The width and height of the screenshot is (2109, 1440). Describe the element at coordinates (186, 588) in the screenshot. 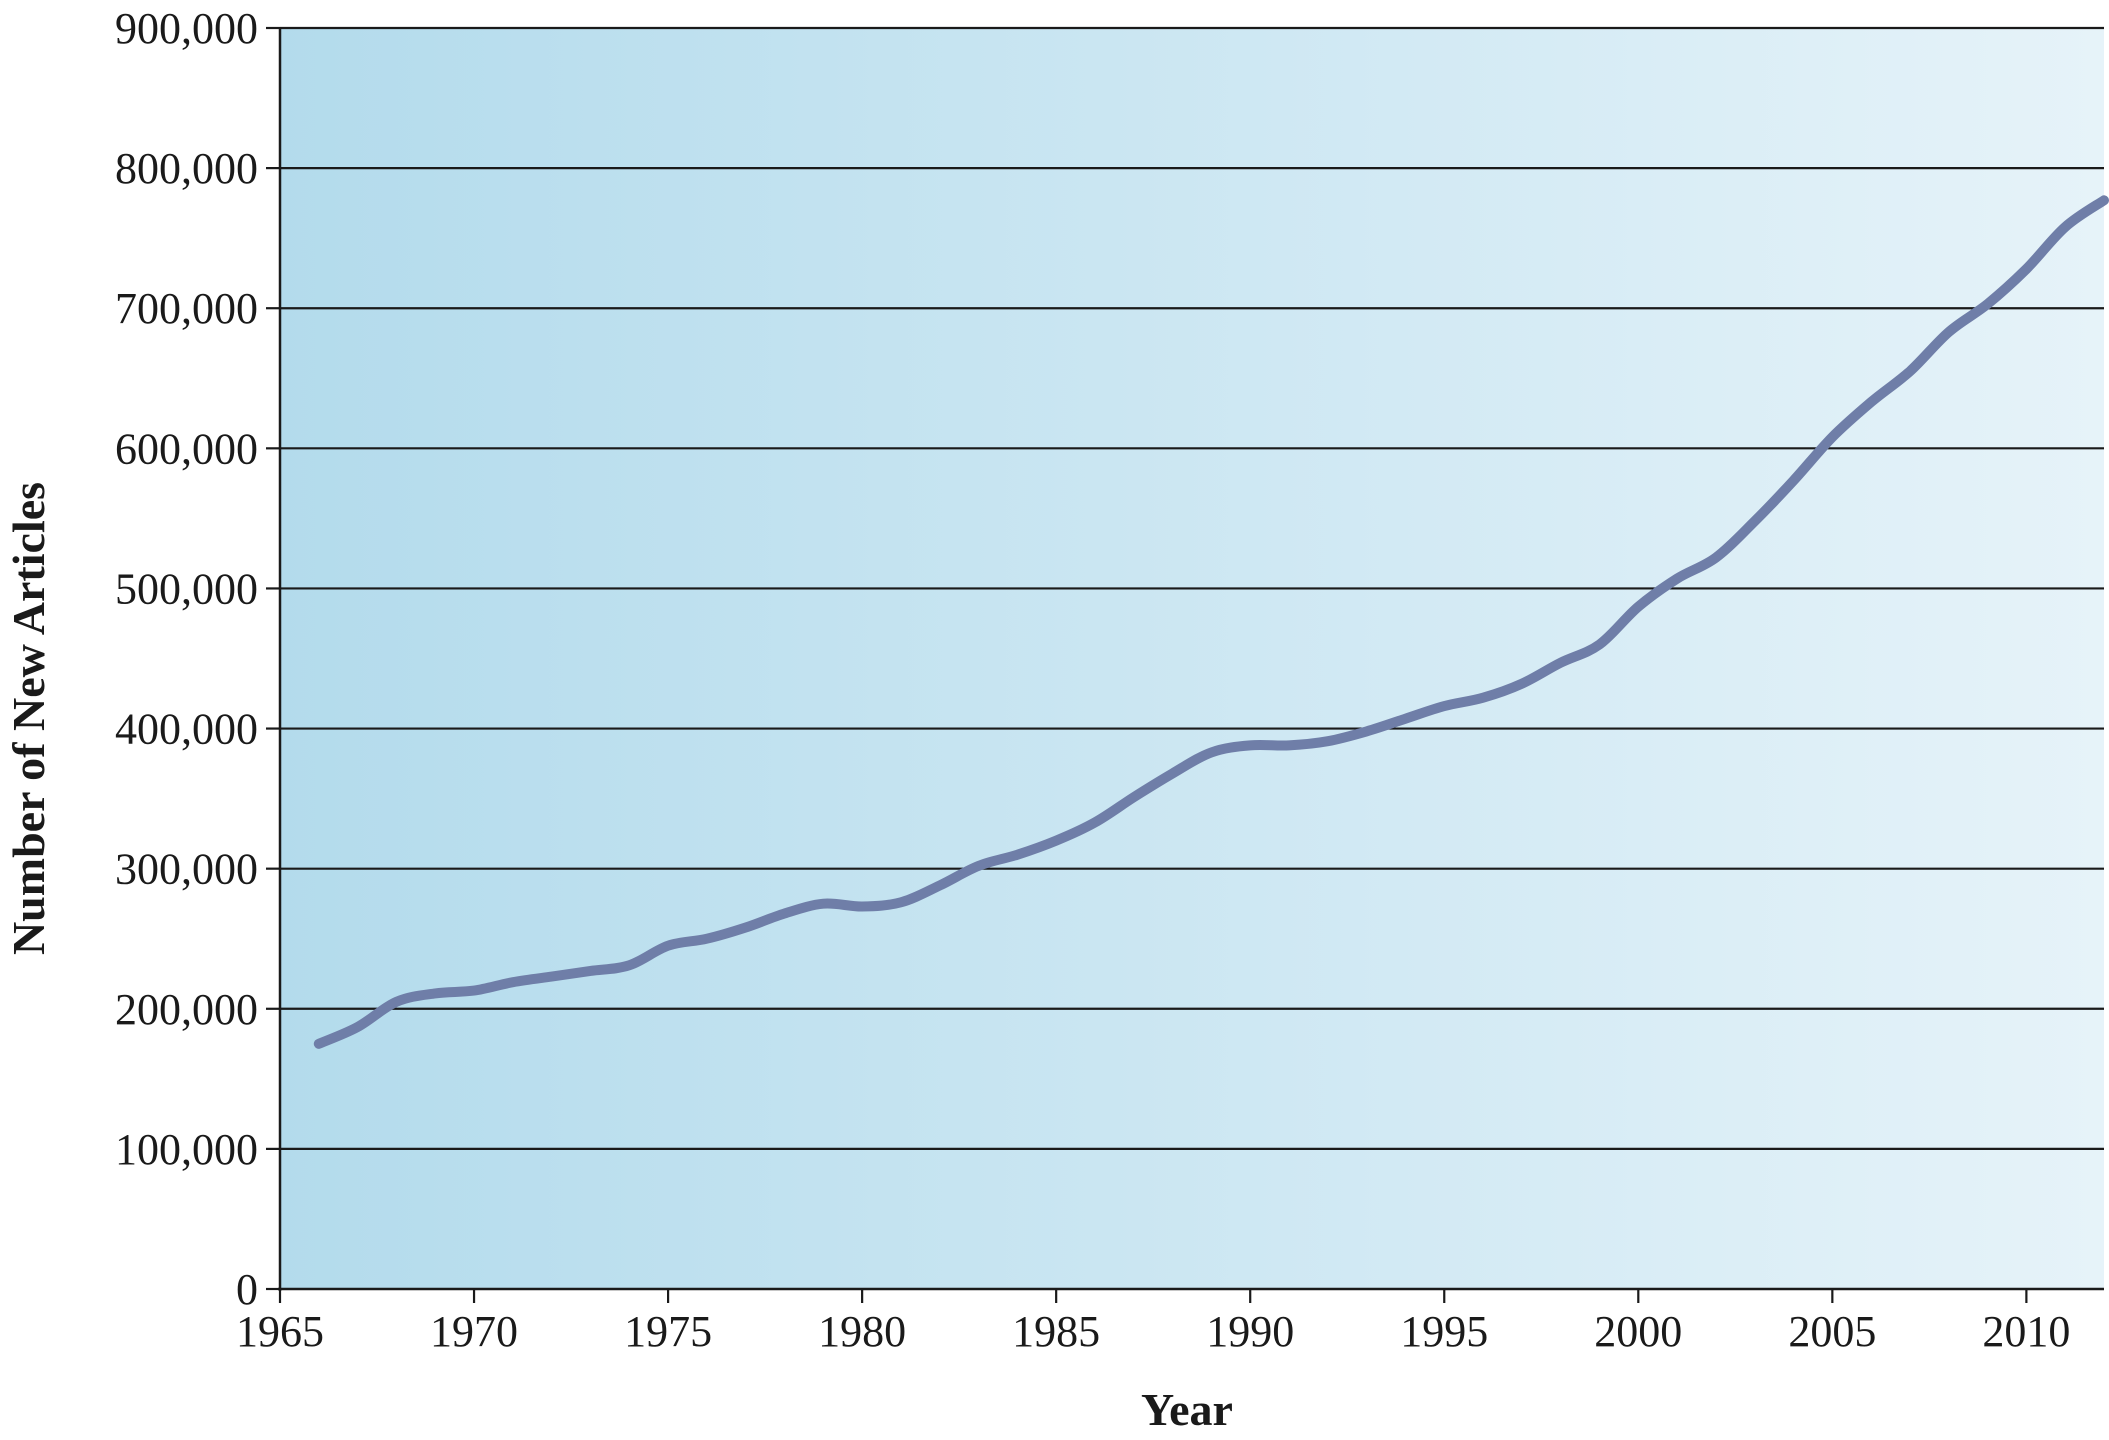

I see `y-tick-label: 500,000` at that location.